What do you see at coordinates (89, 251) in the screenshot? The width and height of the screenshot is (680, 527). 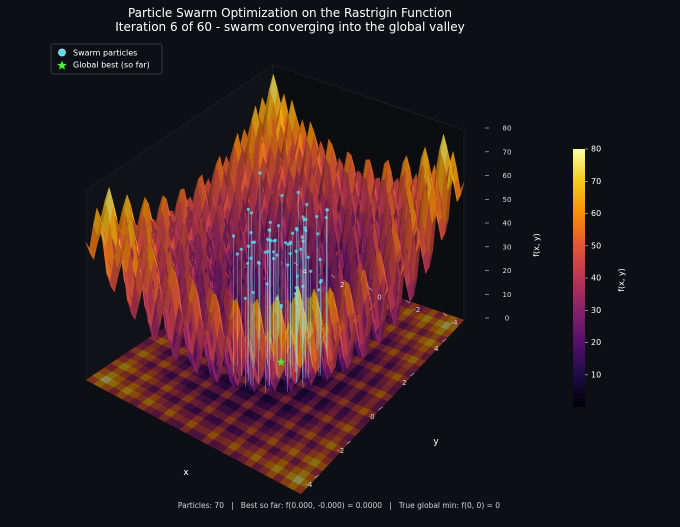 I see `surface-cell` at bounding box center [89, 251].